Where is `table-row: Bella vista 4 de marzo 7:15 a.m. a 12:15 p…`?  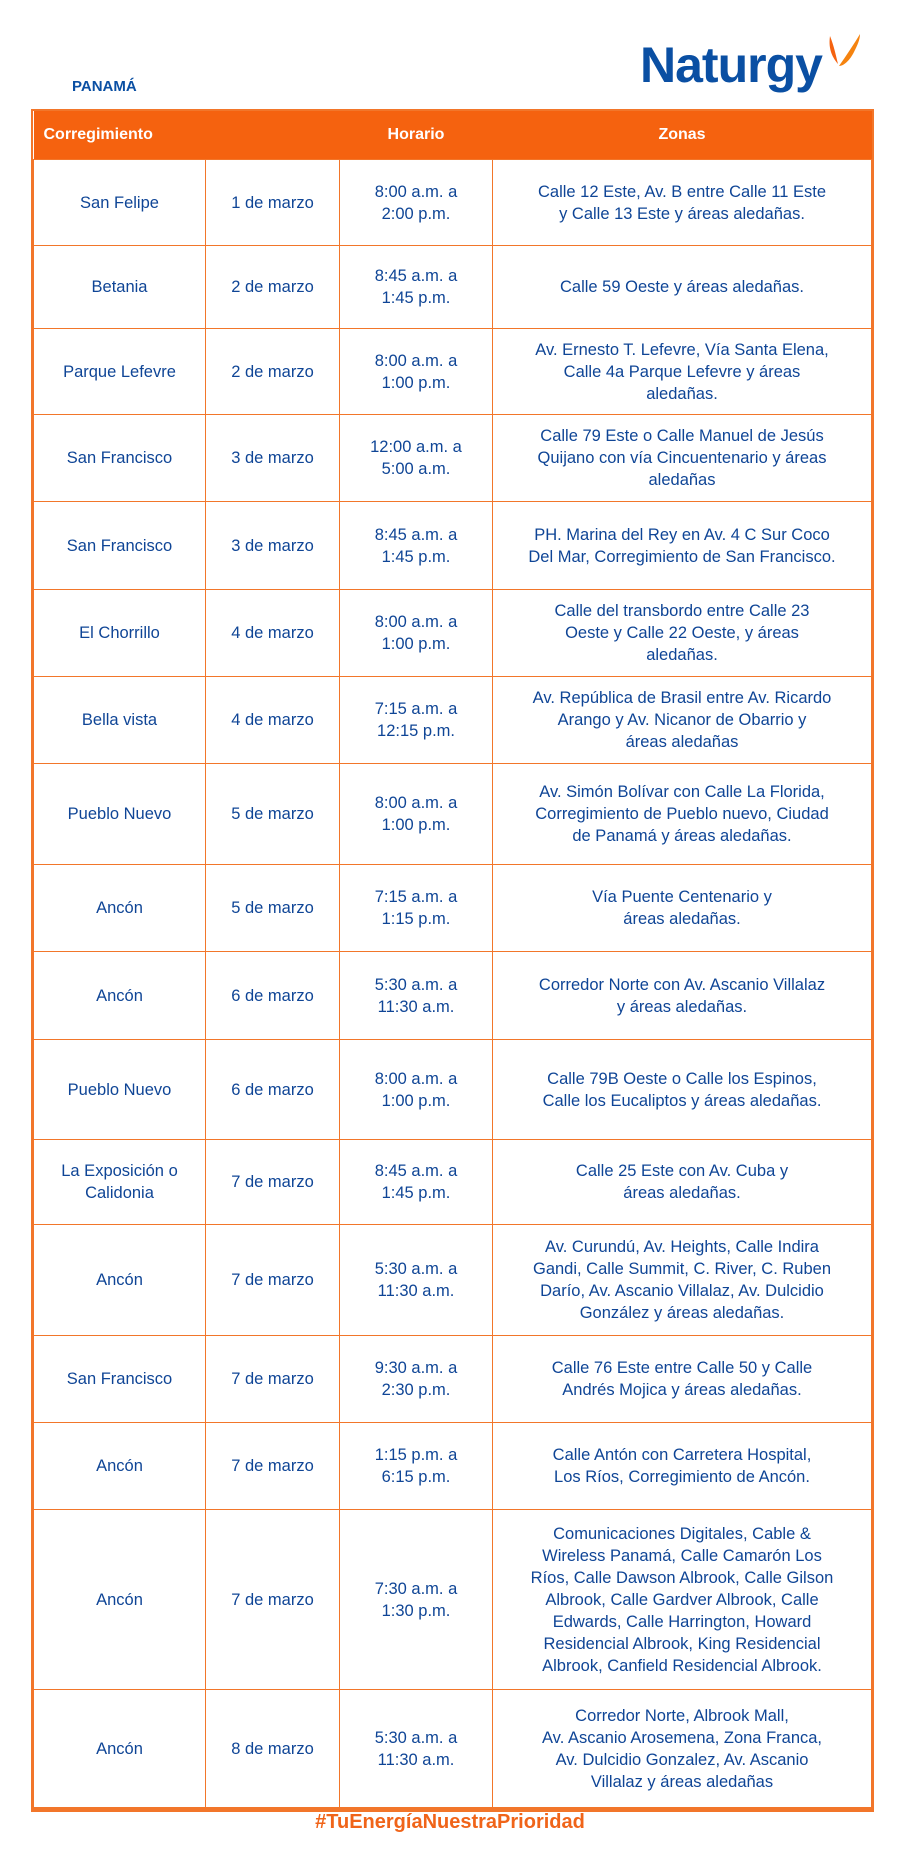
table-row: Bella vista 4 de marzo 7:15 a.m. a 12:15 p… is located at coordinates (452, 720).